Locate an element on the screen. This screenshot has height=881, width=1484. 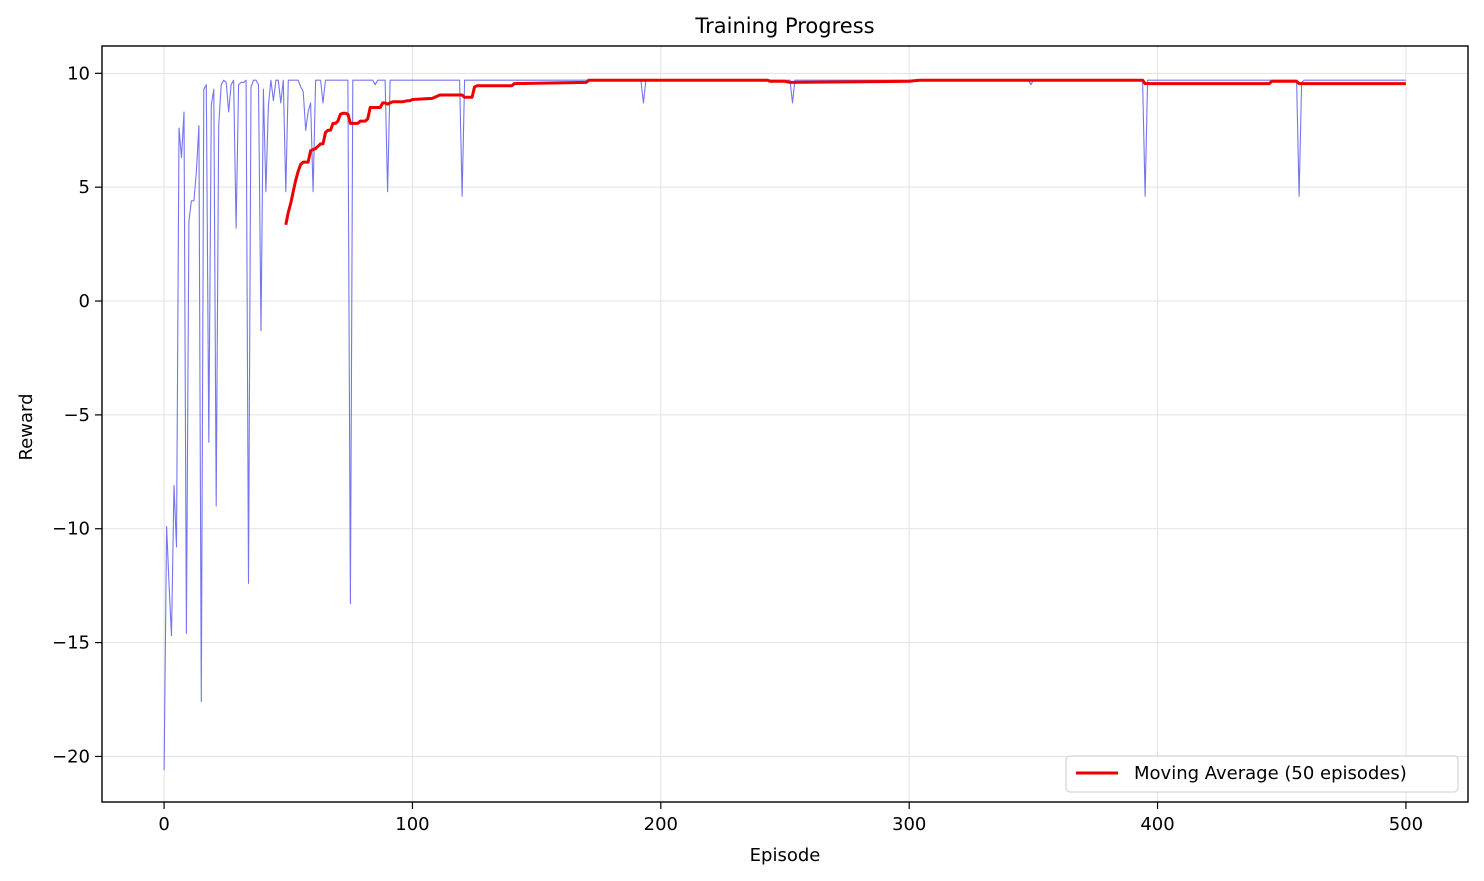
y-tick-label: −20 is located at coordinates (71, 756).